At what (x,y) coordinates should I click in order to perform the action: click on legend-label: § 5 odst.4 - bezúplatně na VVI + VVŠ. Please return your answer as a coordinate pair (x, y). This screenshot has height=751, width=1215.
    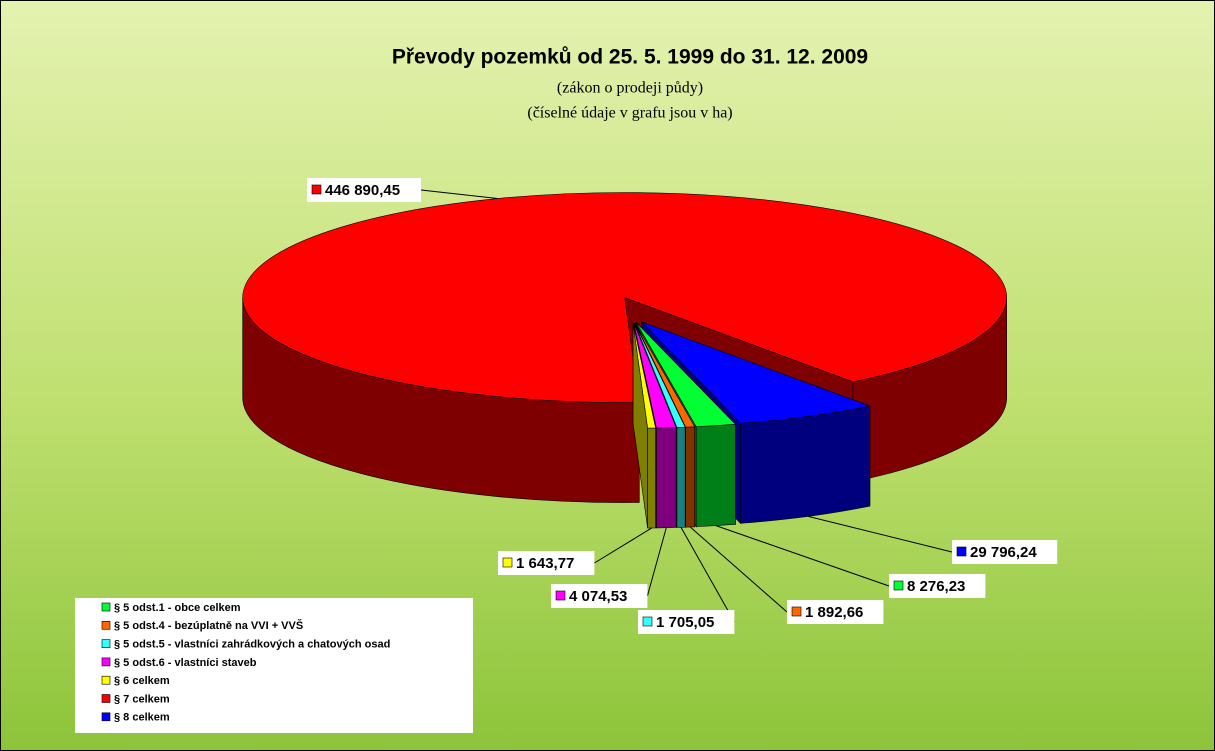
    Looking at the image, I should click on (208, 625).